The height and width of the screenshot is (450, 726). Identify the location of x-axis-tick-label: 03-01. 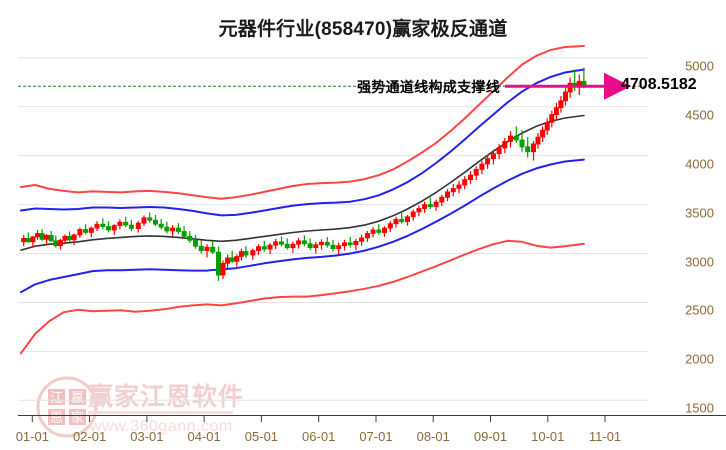
(147, 436).